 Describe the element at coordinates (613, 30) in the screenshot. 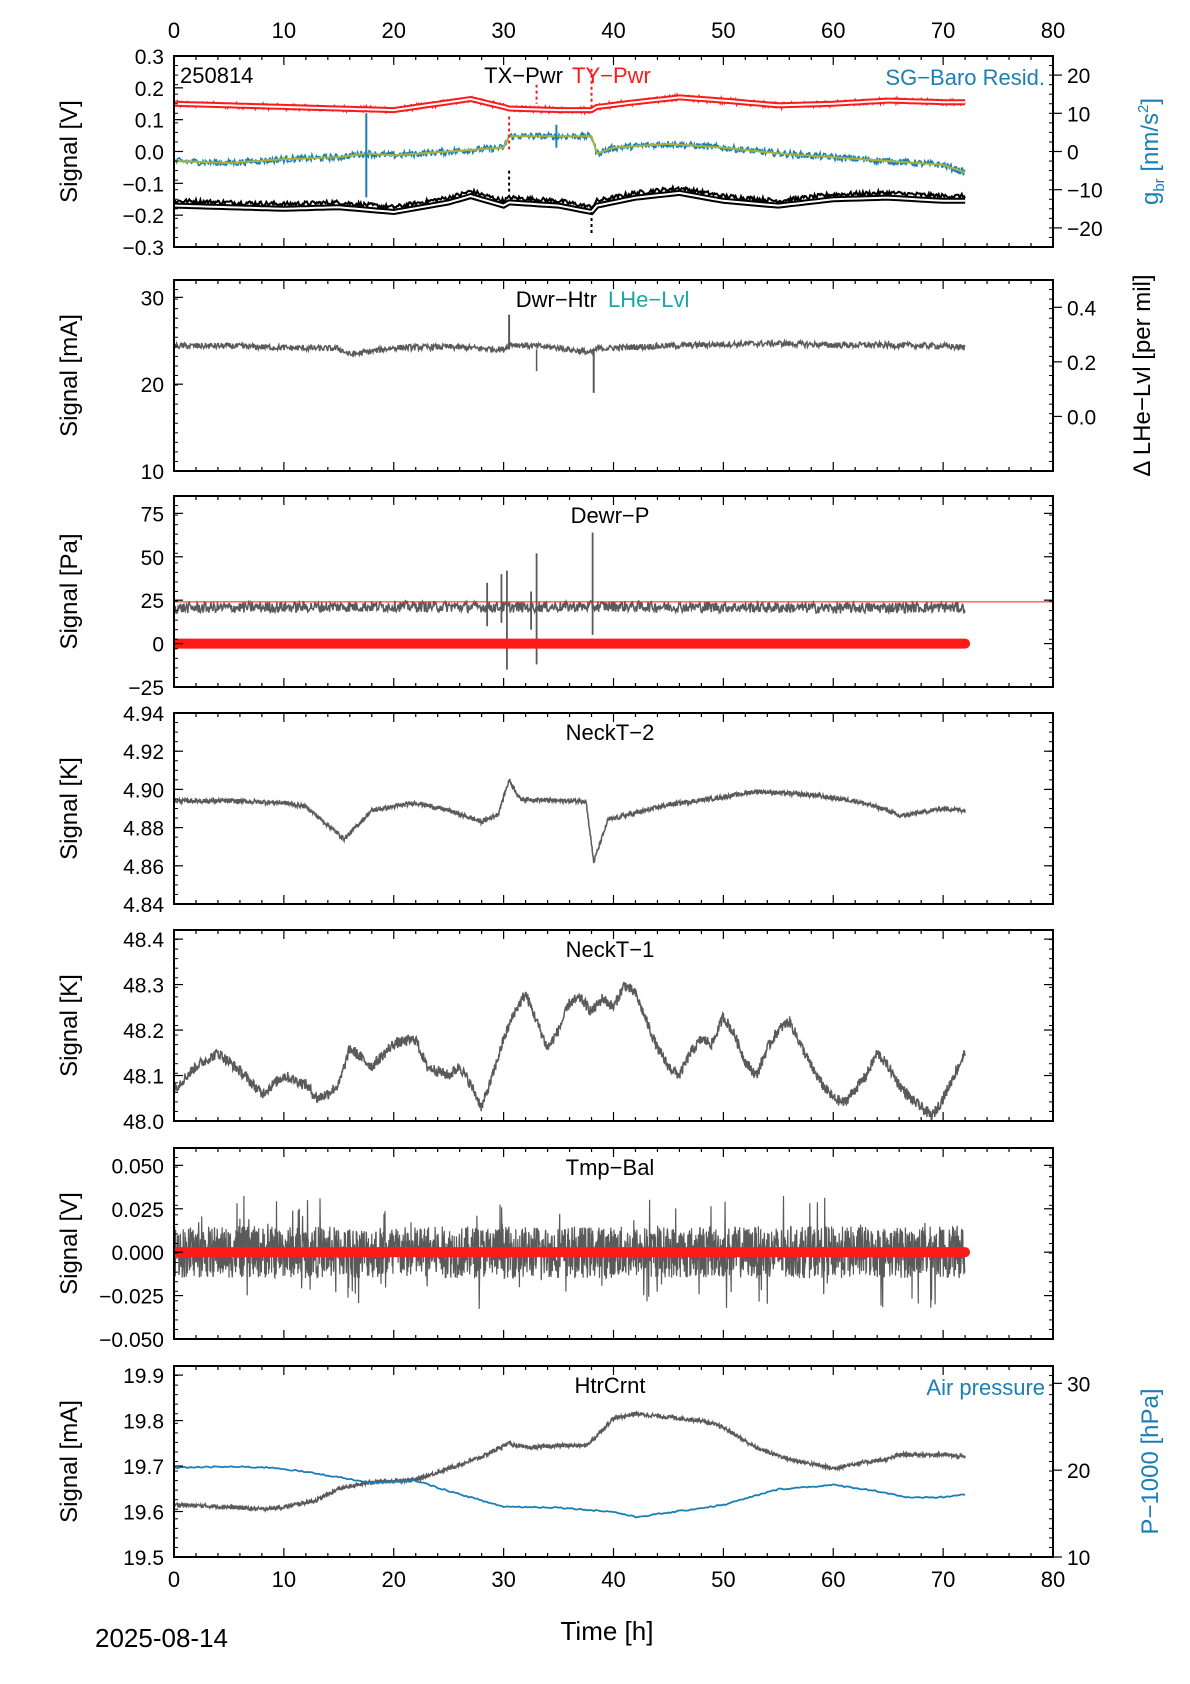

I see `x-tick-label-top: 40` at that location.